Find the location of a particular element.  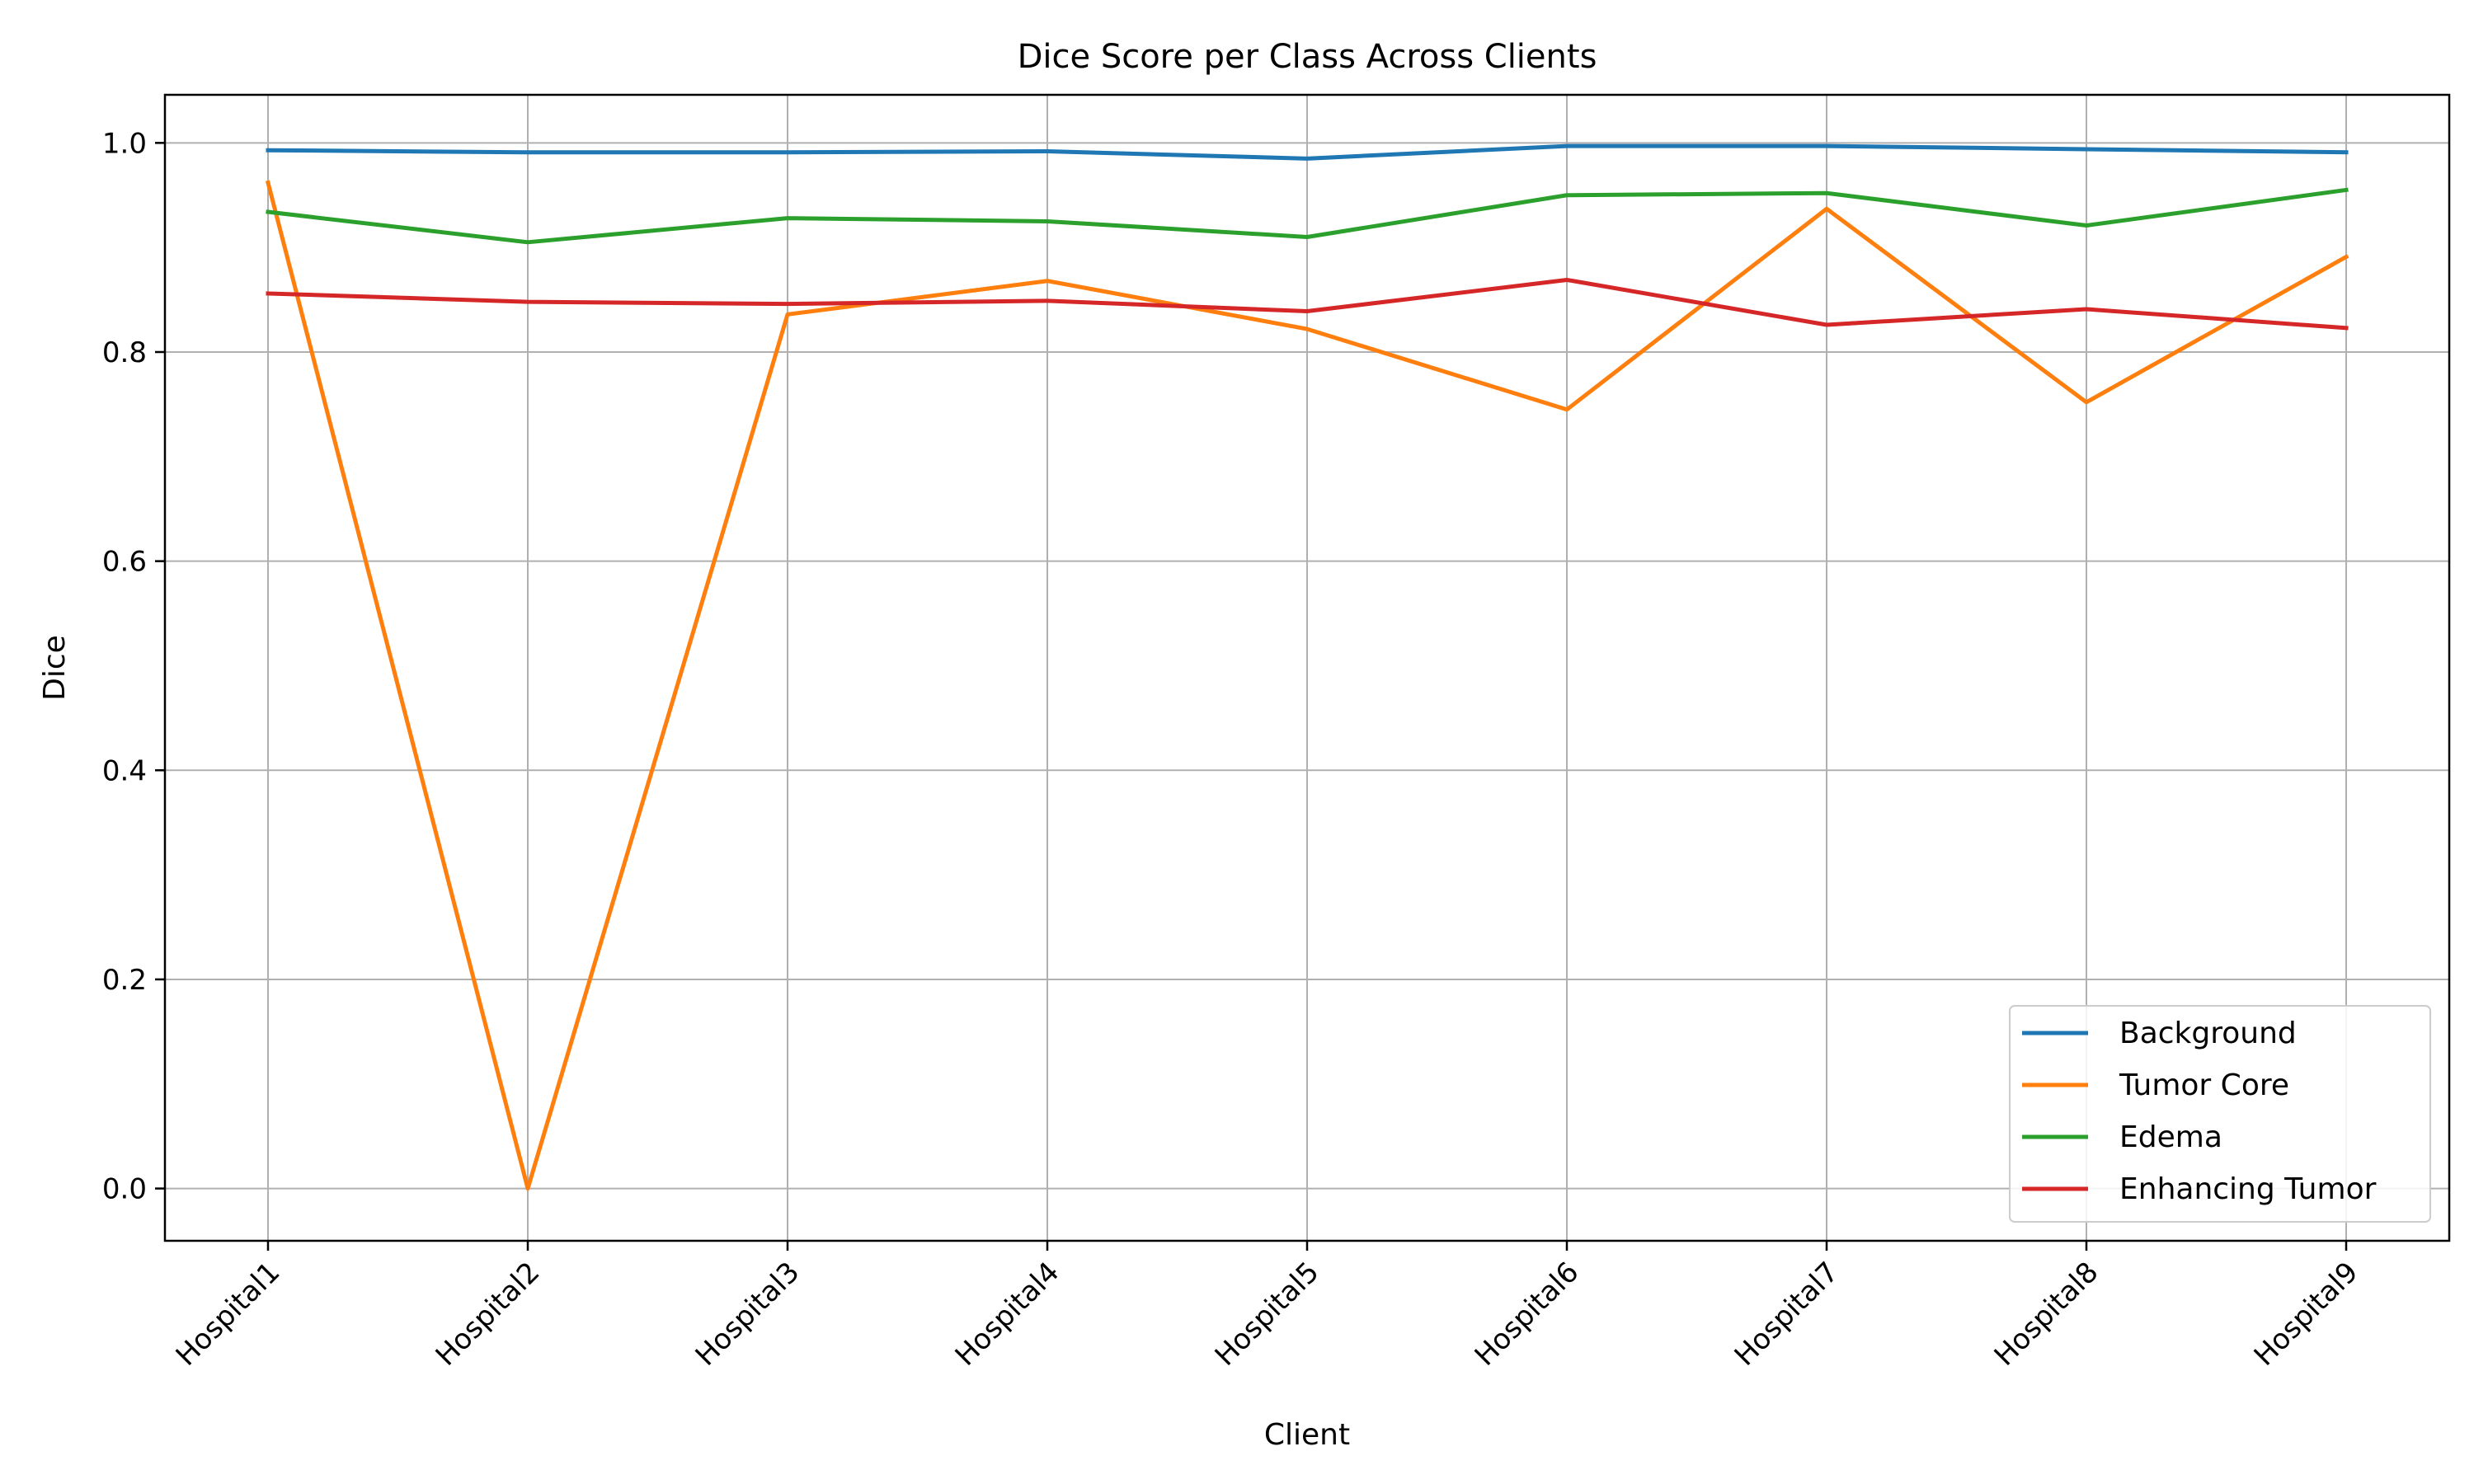

y-tick-label: 1.0 is located at coordinates (124, 143).